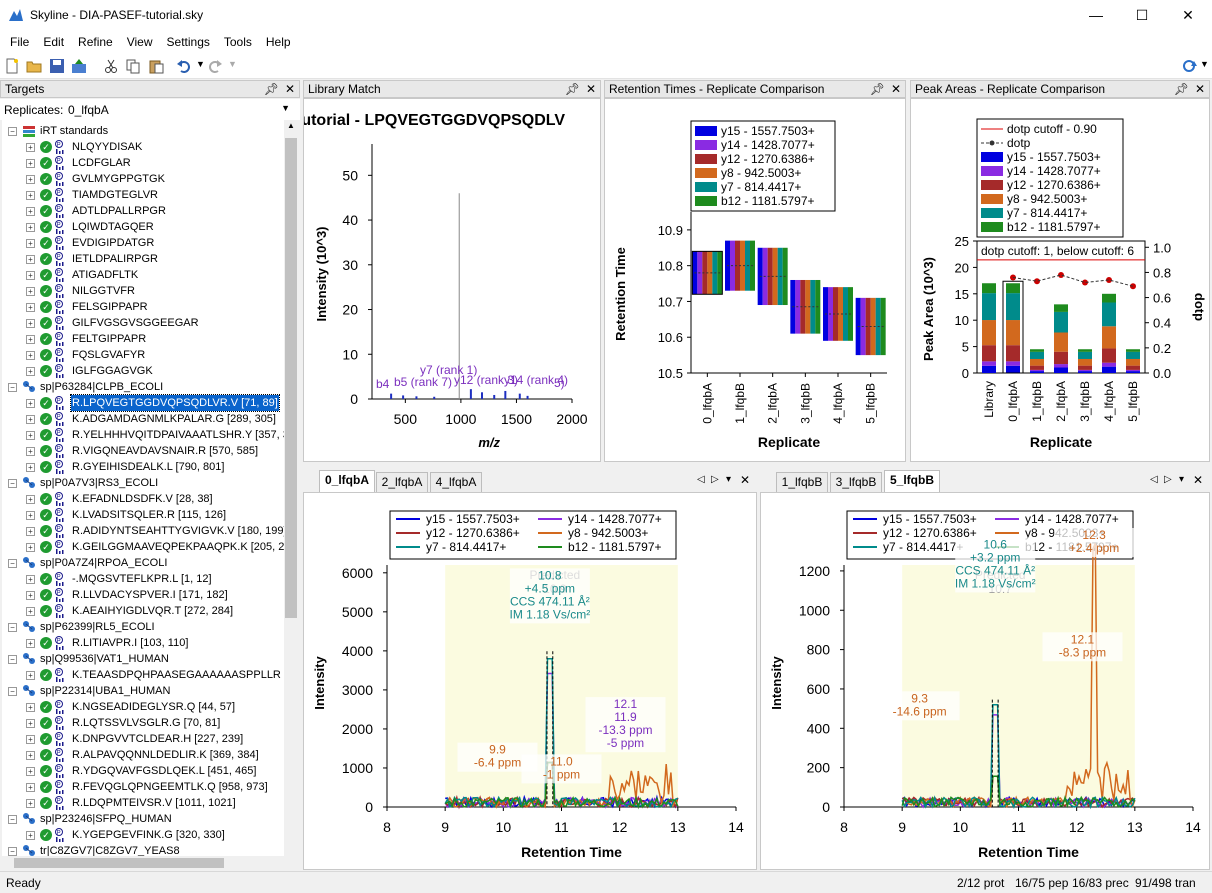 This screenshot has width=1212, height=893. I want to click on tree-protein-row: − sp|P0A7V3|RS3_ECOLI, so click(143, 483).